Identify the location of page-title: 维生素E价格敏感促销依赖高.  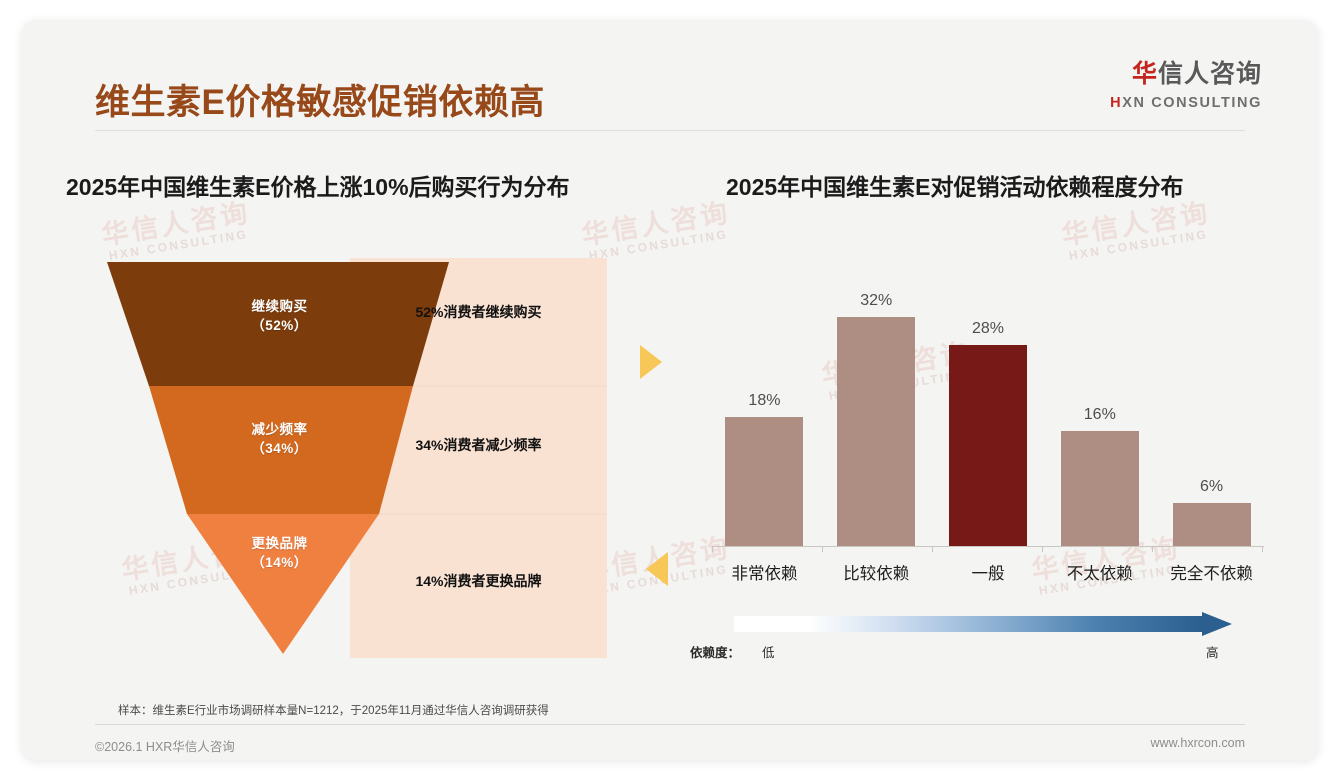
(320, 102).